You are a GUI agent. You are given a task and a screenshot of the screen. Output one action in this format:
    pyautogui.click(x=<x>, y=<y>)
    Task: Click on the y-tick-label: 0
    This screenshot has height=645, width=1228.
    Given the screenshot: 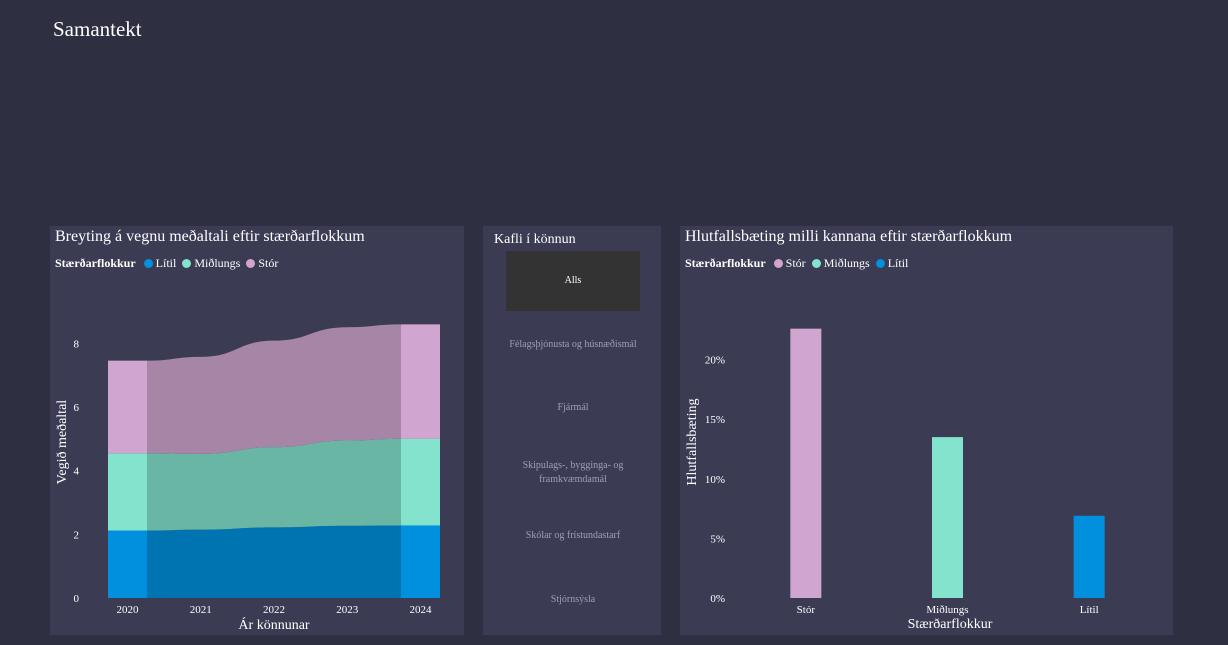 What is the action you would take?
    pyautogui.click(x=77, y=599)
    